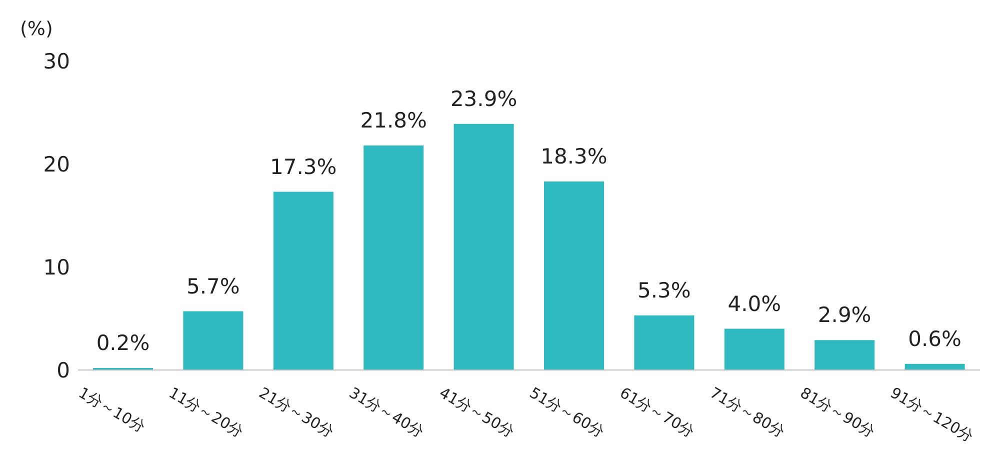  Describe the element at coordinates (56, 164) in the screenshot. I see `y-tick-label: 20` at that location.